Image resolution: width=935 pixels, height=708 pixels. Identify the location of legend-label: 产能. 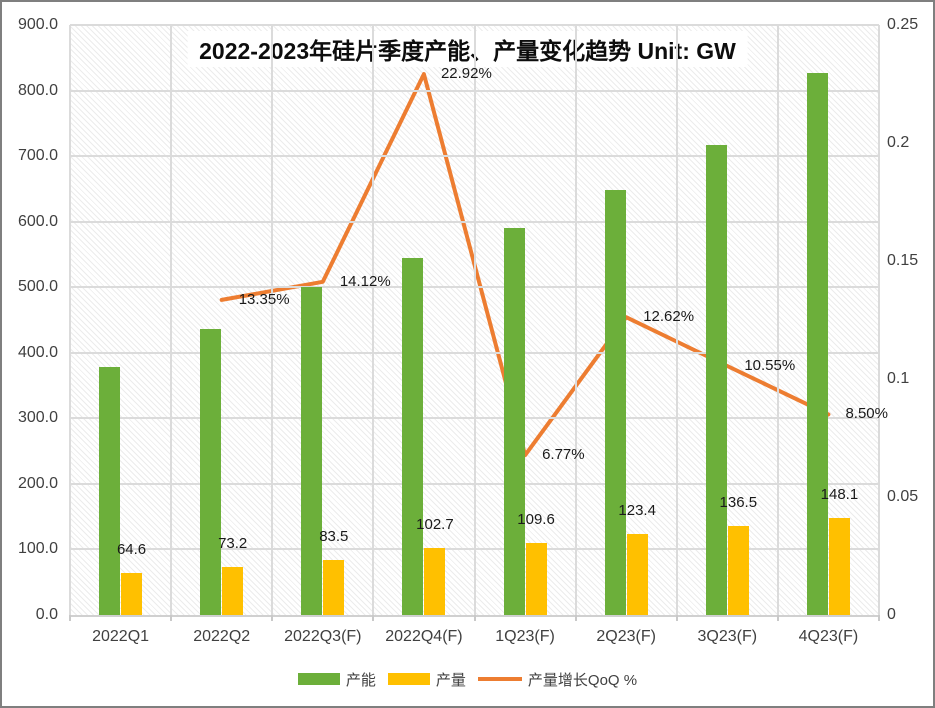
(360, 680).